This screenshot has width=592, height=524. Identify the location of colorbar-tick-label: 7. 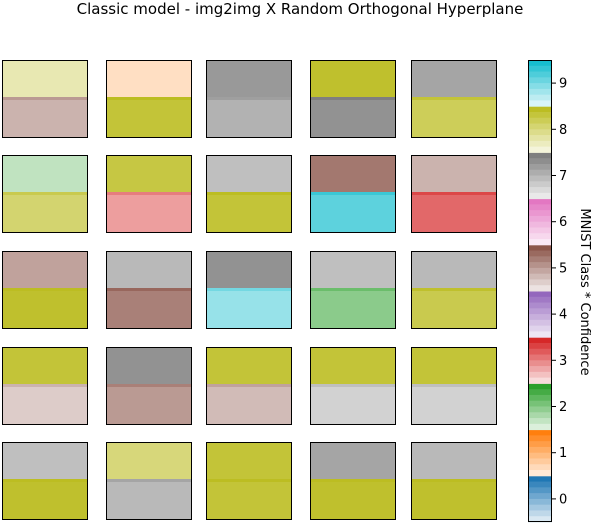
(563, 176).